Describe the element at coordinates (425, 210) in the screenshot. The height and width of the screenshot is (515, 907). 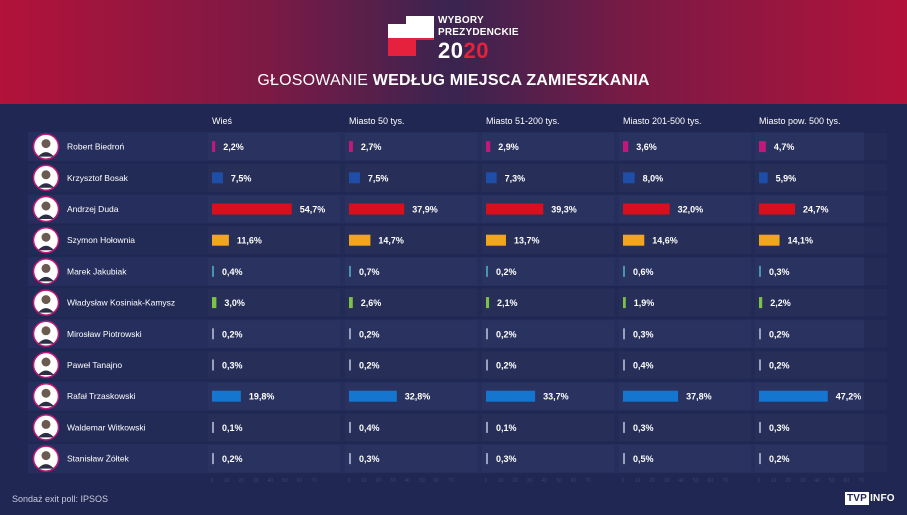
I see `value-label-andrzej-duda-1: 37,9%` at that location.